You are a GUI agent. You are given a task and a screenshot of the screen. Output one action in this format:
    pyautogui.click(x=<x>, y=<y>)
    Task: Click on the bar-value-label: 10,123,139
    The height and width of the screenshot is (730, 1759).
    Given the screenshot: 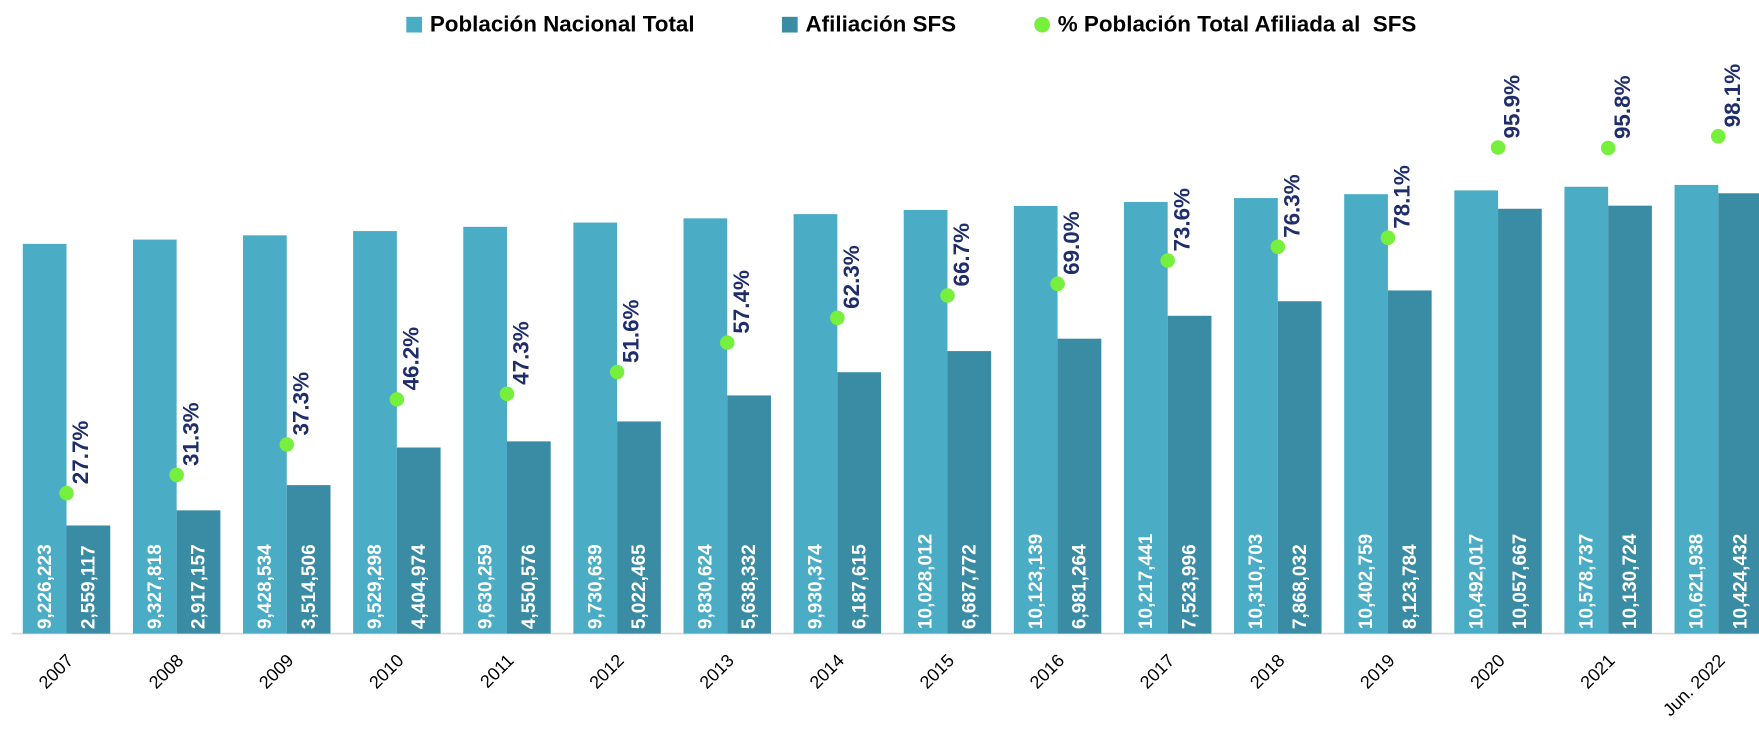 What is the action you would take?
    pyautogui.click(x=1036, y=581)
    